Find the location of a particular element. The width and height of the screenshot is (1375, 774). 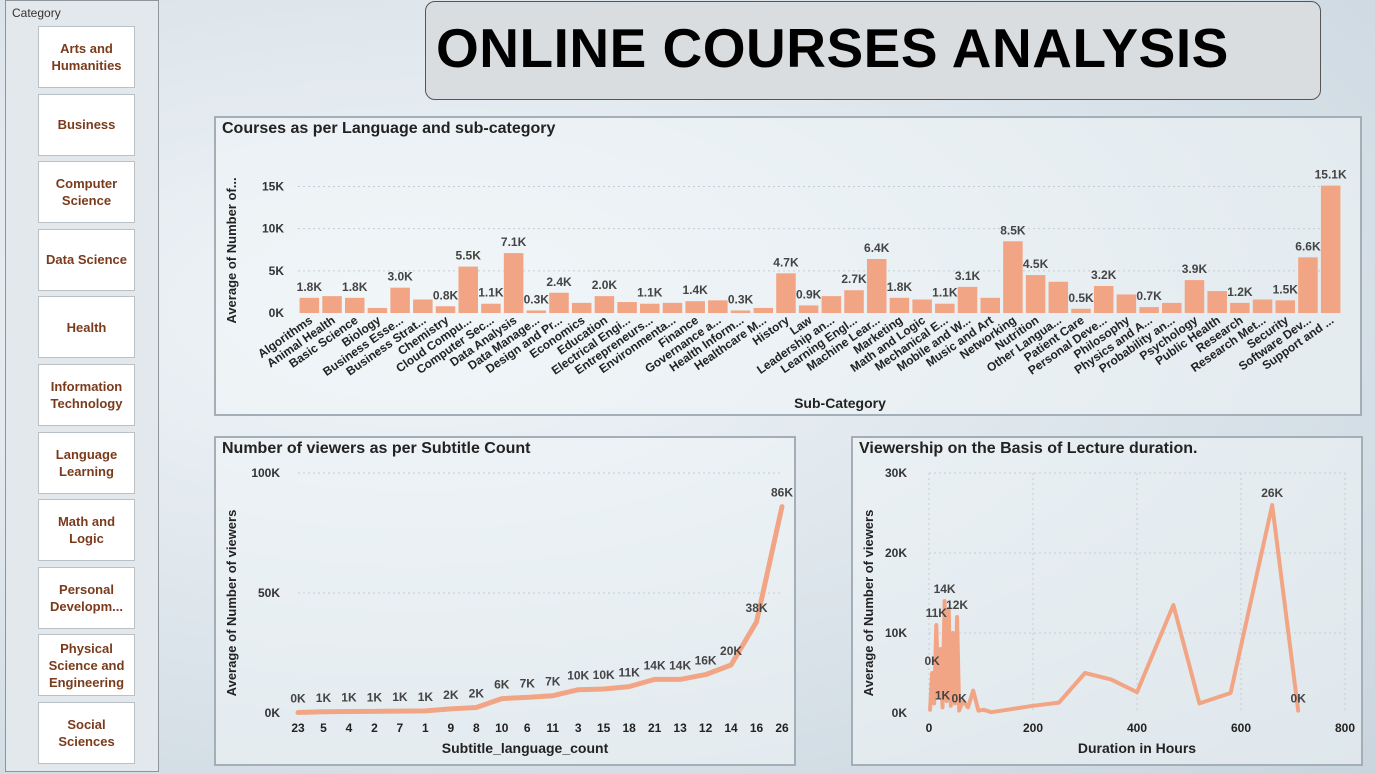

data-label: 3.1K is located at coordinates (968, 276).